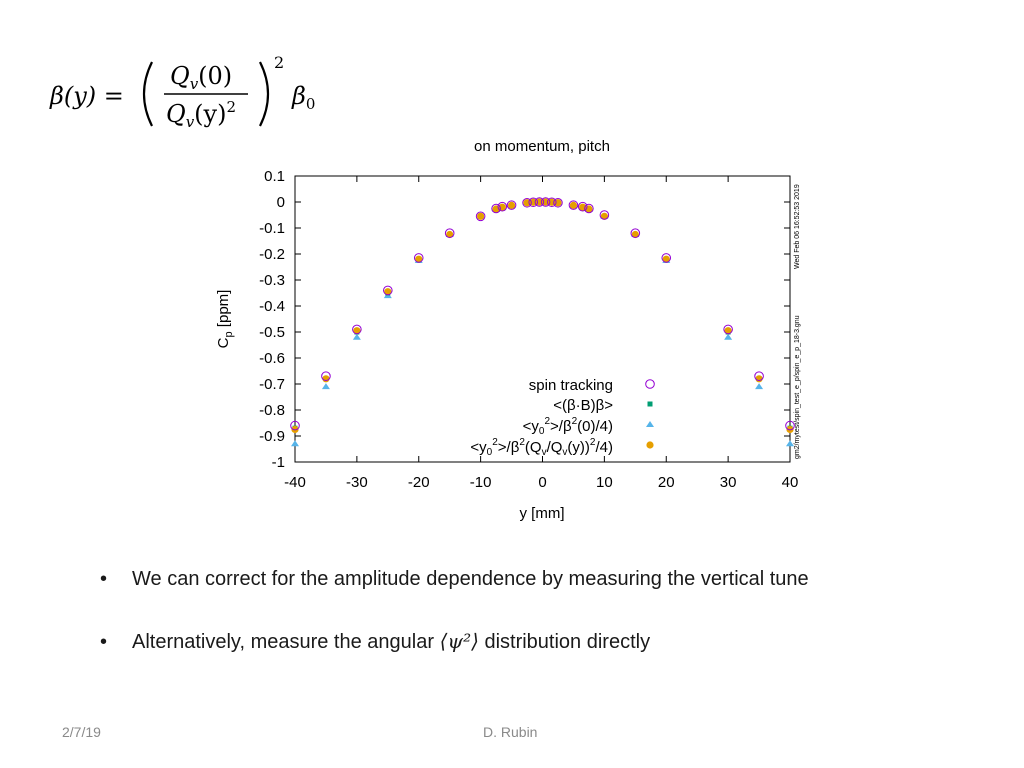 The image size is (1024, 768). I want to click on y-tick-label: -0.4, so click(272, 306).